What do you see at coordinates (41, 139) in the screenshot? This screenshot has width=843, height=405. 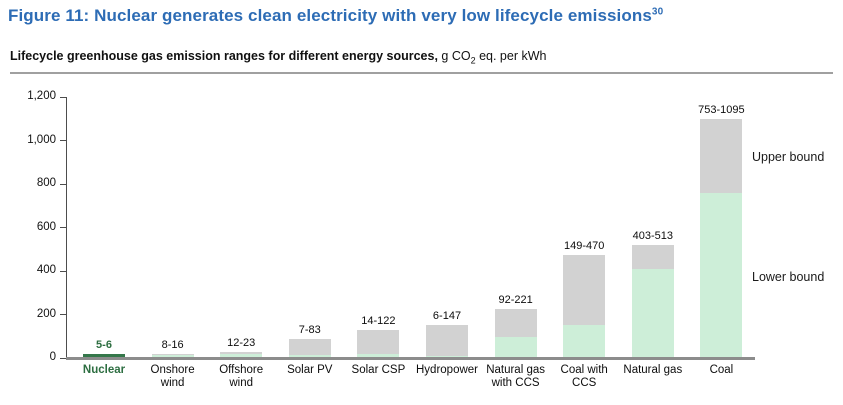 I see `y-axis-tick-label: 1,000` at bounding box center [41, 139].